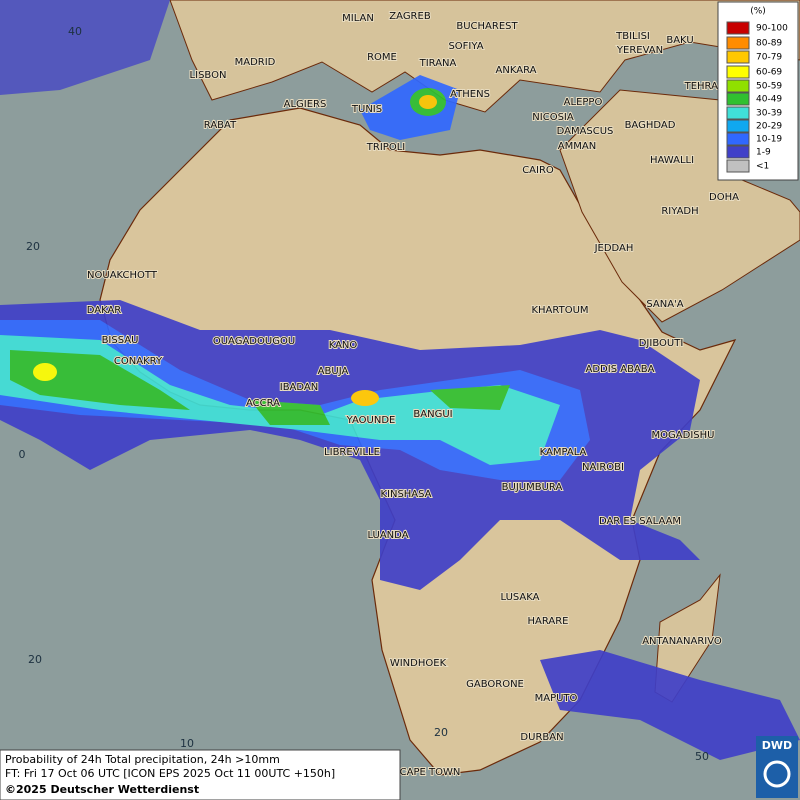 Image resolution: width=800 pixels, height=800 pixels. I want to click on city-label: NICOSIA, so click(553, 117).